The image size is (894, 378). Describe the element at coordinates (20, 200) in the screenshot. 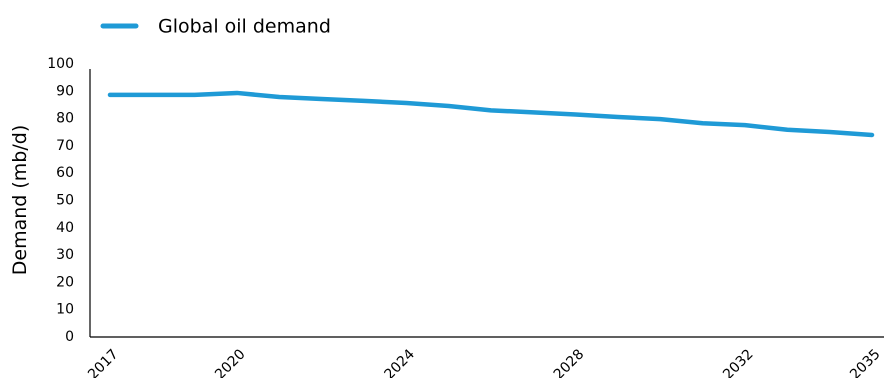

I see `y-axis-title: Demand (mb/d)` at that location.